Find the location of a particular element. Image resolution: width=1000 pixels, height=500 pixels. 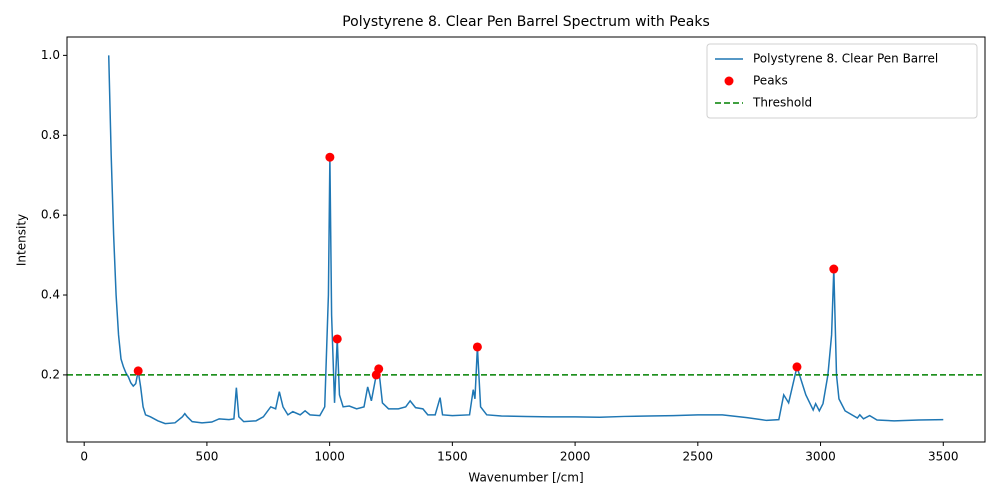

y-tick-label: 0.6 is located at coordinates (50, 215).